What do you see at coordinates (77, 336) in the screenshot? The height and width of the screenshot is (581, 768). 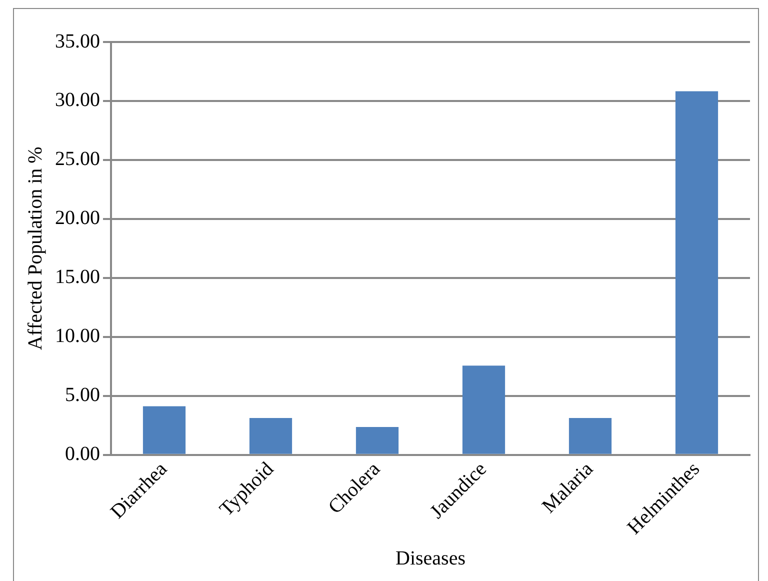 I see `y-tick-label: 10.00` at bounding box center [77, 336].